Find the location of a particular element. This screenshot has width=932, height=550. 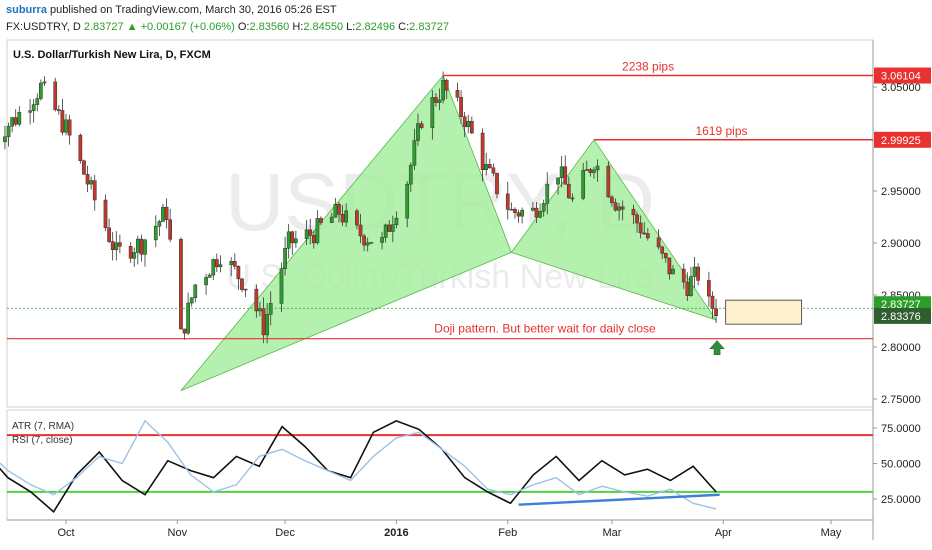

symbol-label: FX:USDTRY, D is located at coordinates (43, 27).